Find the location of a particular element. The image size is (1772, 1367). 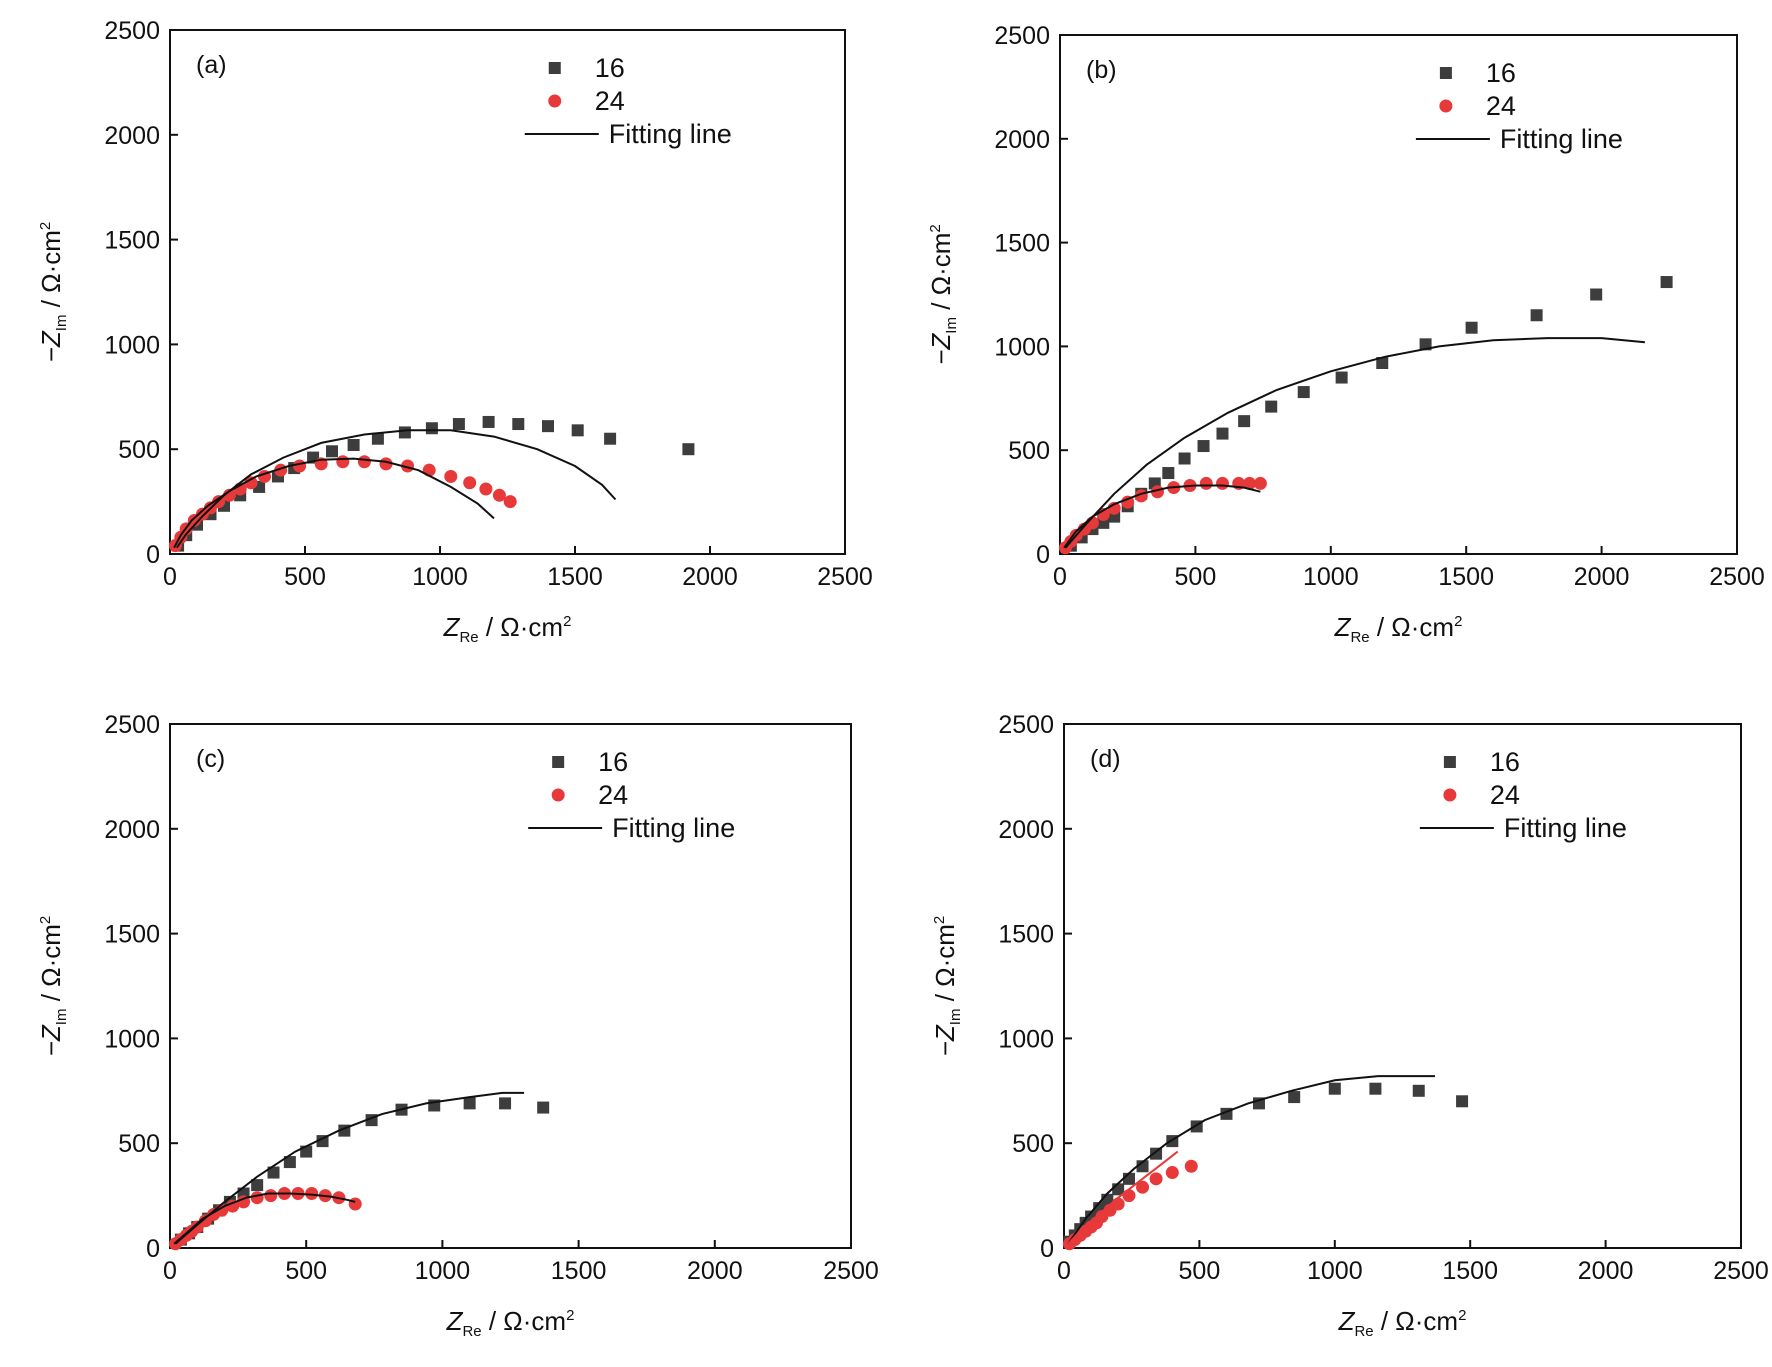

y-tick-label: 1000 is located at coordinates (132, 345).